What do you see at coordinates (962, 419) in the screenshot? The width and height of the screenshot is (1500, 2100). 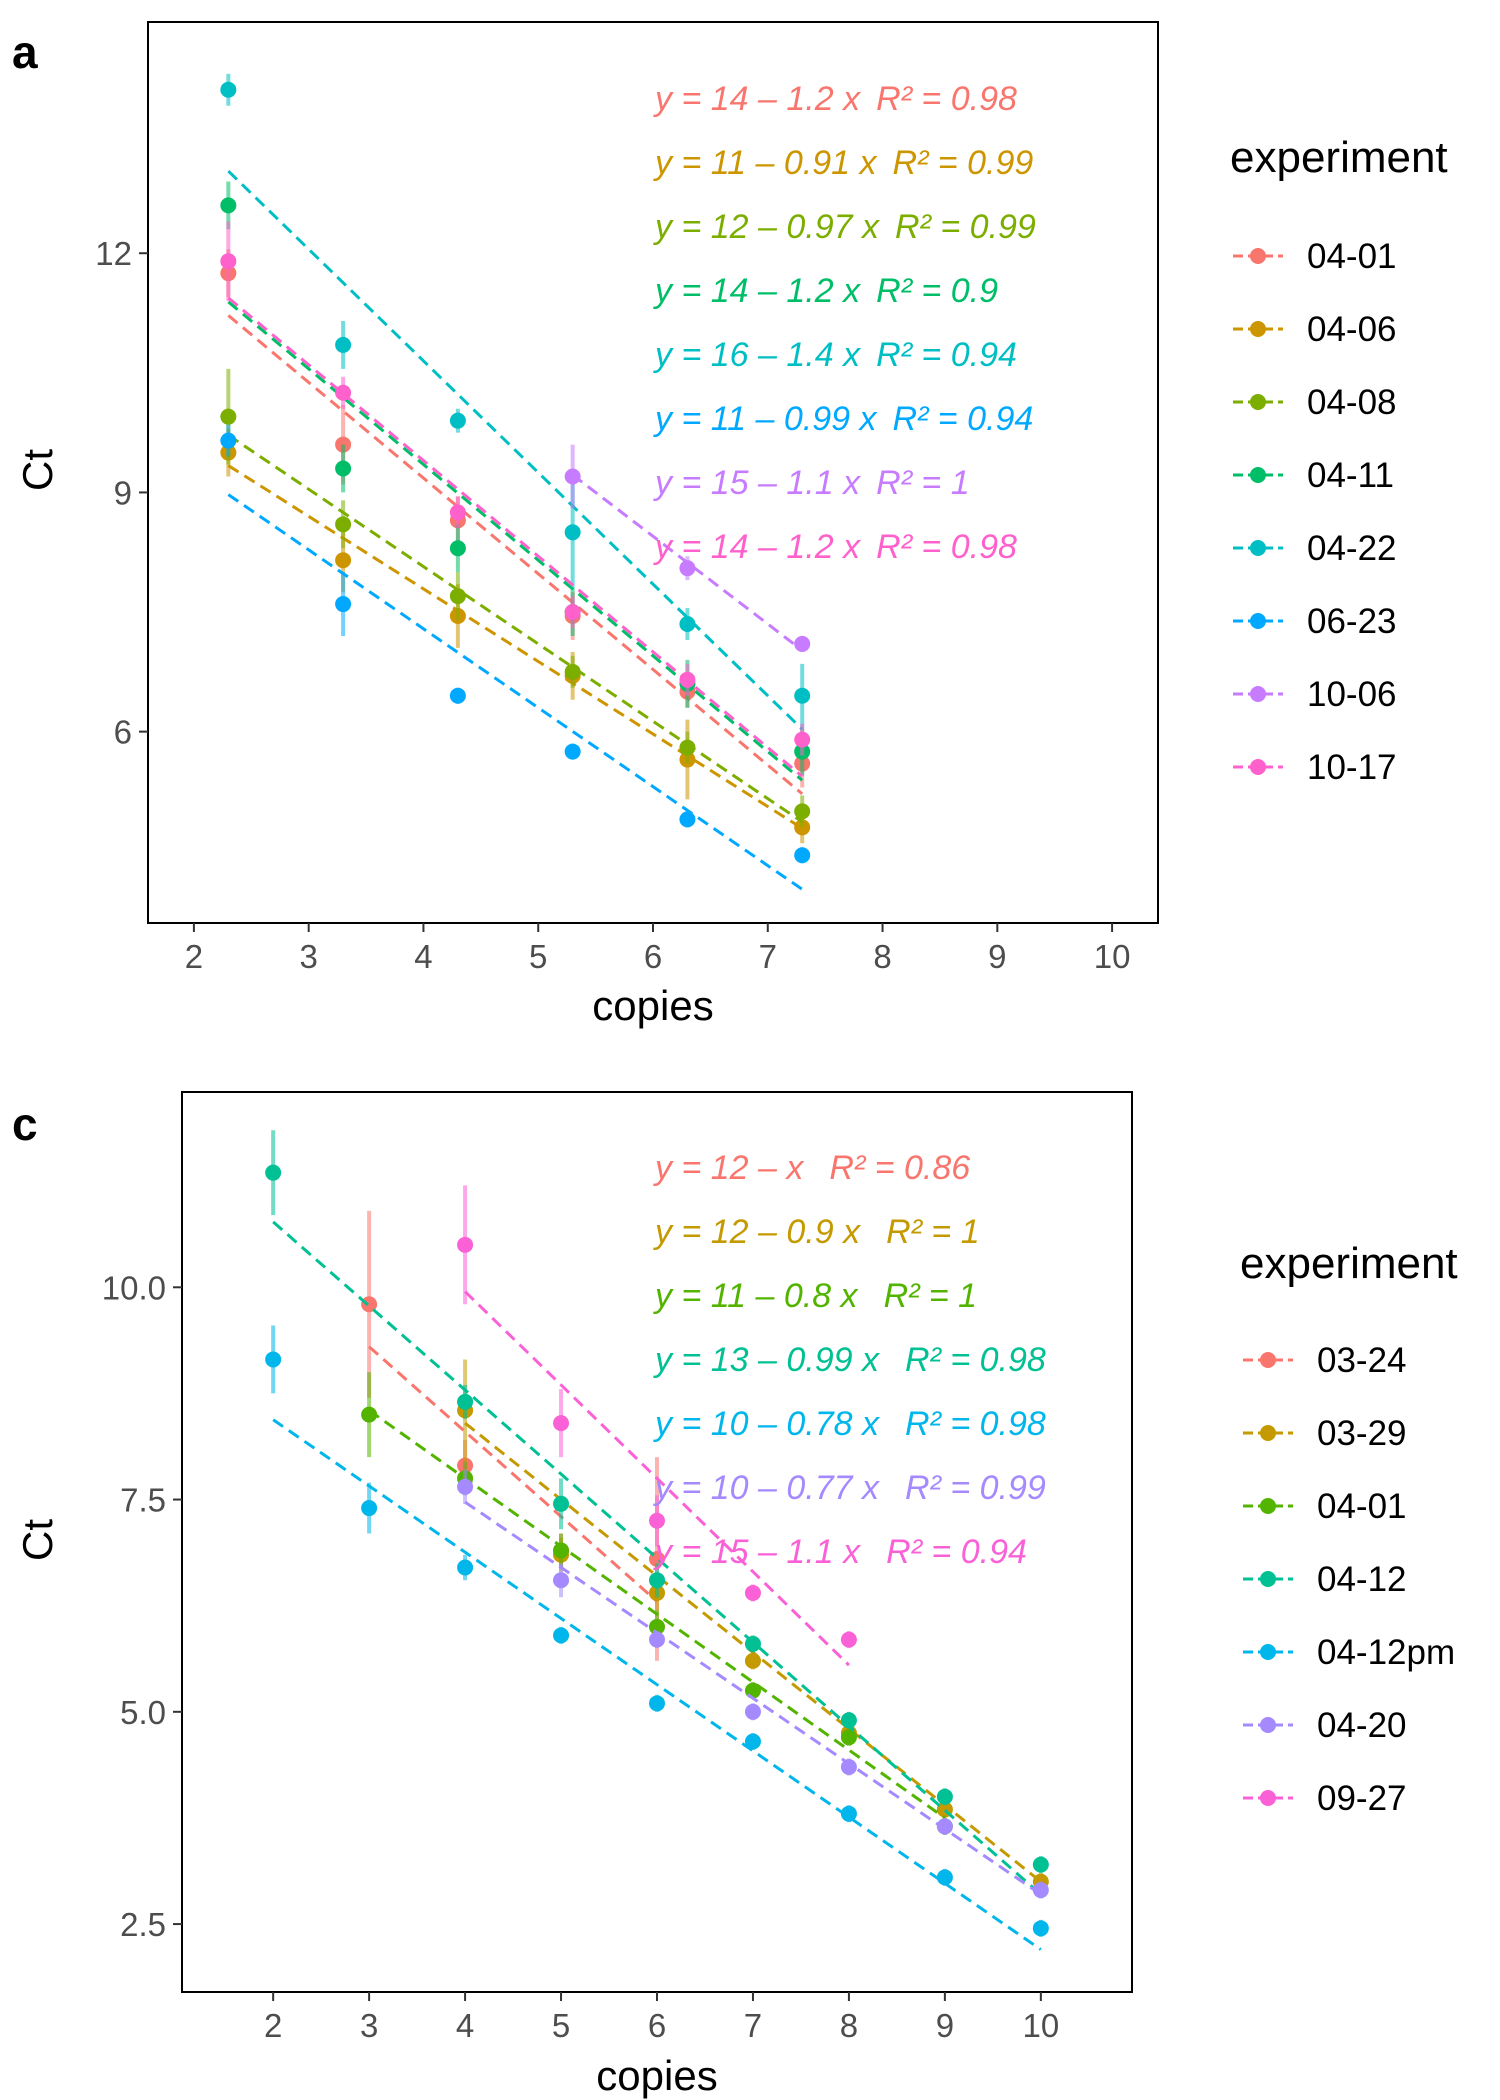 I see `r2-label: R² = 0.94` at bounding box center [962, 419].